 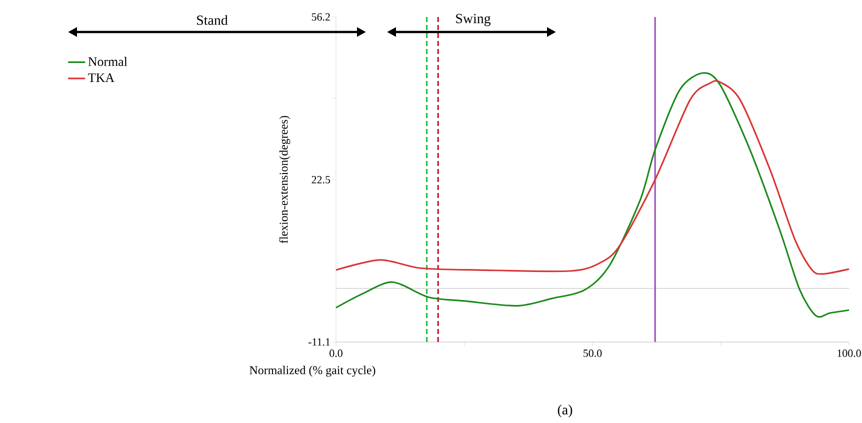 I want to click on y-tick-label: 56.2, so click(x=321, y=17).